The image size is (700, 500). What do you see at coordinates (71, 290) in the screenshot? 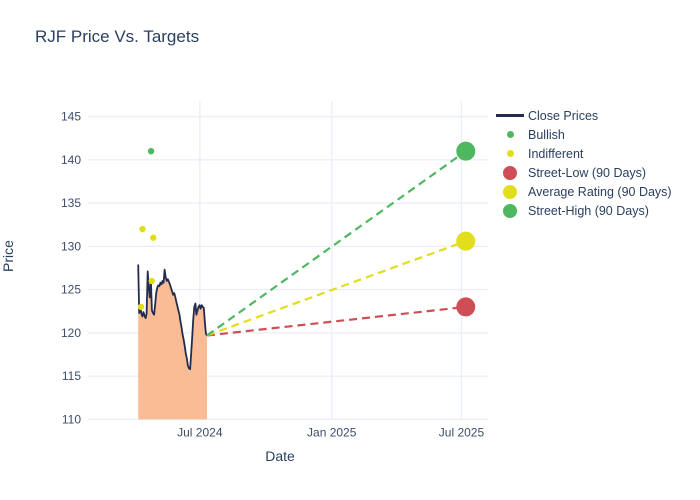
I see `y-tick-label: 125` at bounding box center [71, 290].